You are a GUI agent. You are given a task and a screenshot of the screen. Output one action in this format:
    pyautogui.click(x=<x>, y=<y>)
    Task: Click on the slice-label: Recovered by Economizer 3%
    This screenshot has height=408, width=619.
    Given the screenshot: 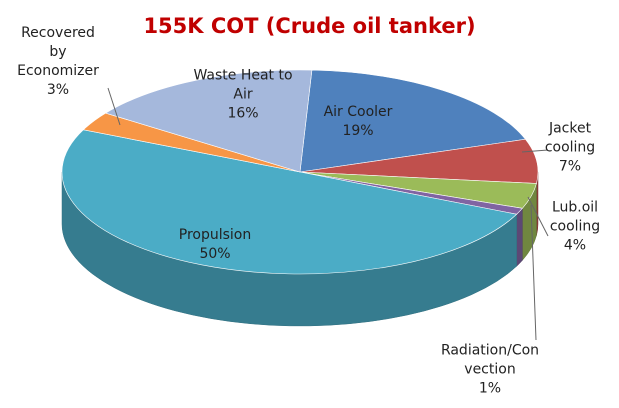 What is the action you would take?
    pyautogui.click(x=58, y=62)
    